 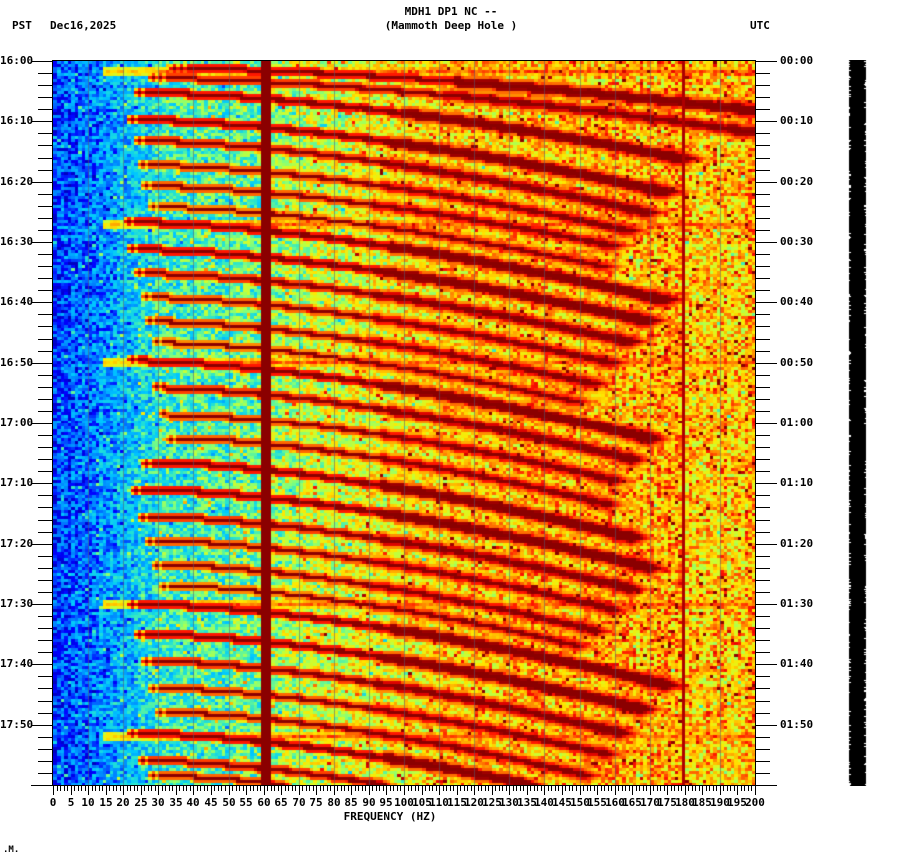 I want to click on freq-label: 175, so click(x=667, y=802).